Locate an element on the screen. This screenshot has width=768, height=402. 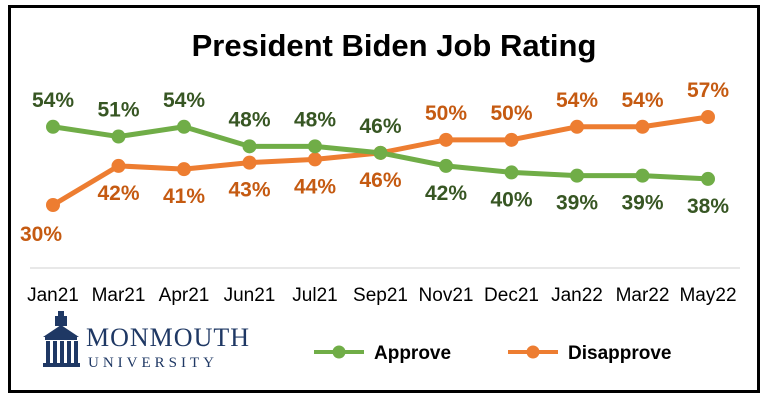
monmouth-logo: MONMOUTH UNIVERSITY is located at coordinates (146, 341).